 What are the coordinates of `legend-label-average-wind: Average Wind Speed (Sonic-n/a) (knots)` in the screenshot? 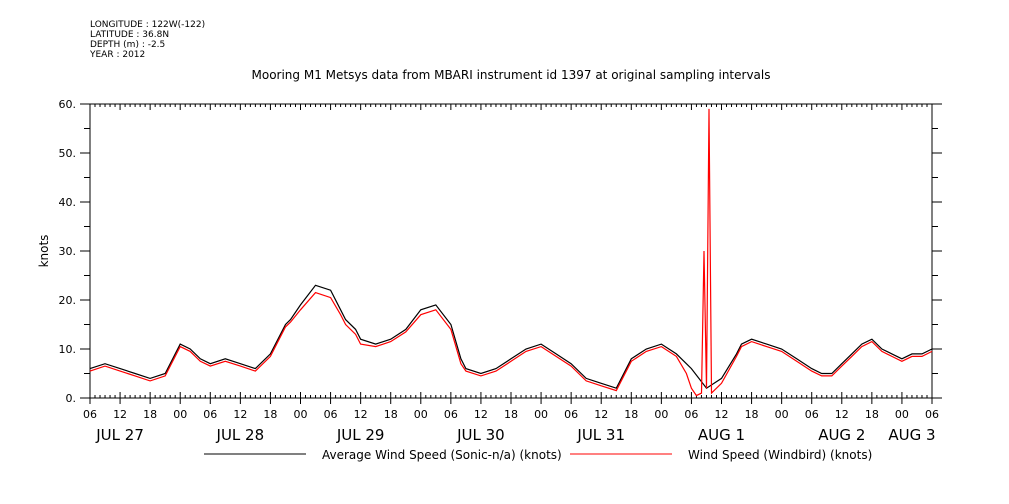 It's located at (442, 455).